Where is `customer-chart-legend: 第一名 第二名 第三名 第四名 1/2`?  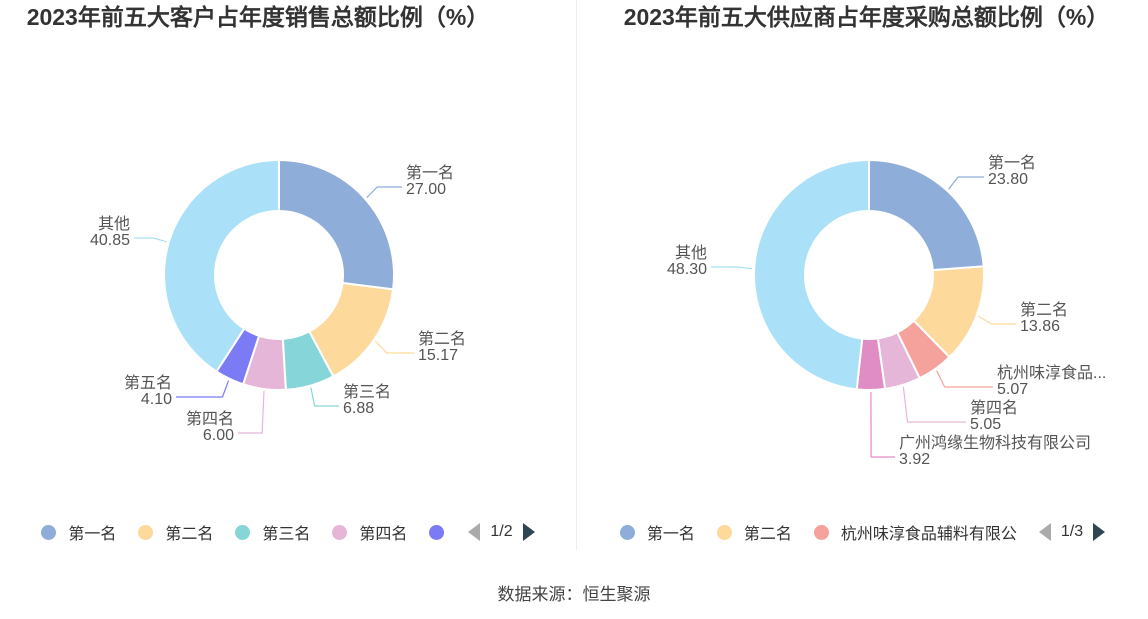
customer-chart-legend: 第一名 第二名 第三名 第四名 1/2 is located at coordinates (288, 532).